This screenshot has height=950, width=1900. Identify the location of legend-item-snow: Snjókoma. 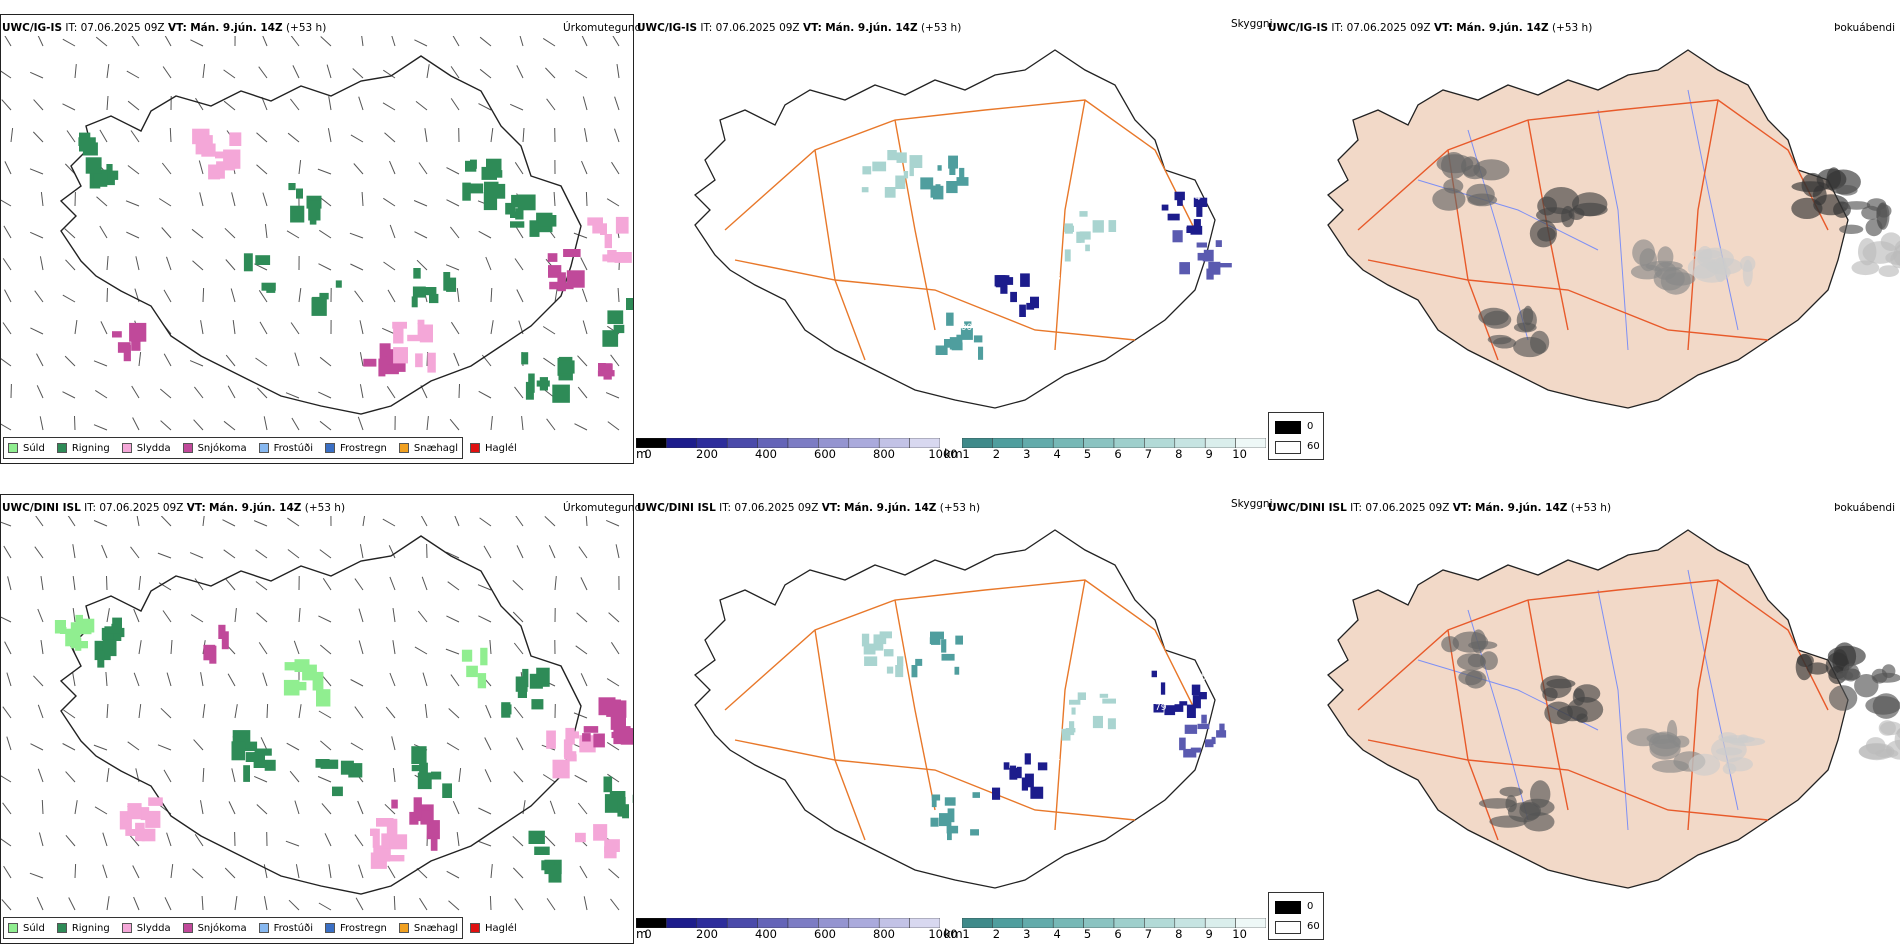
(214, 448).